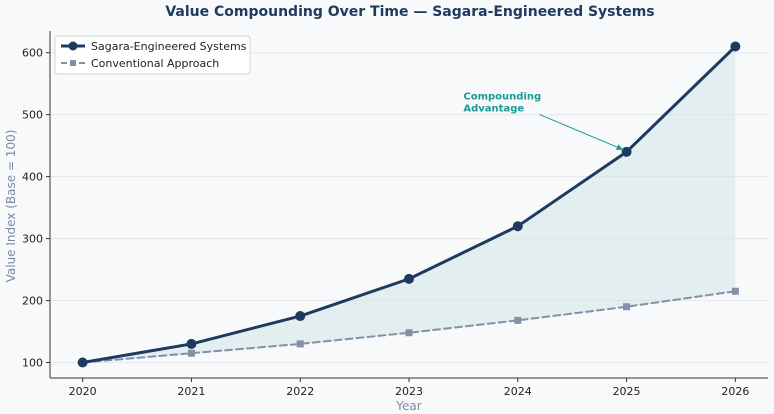  I want to click on x-tick-label: 2025, so click(627, 391).